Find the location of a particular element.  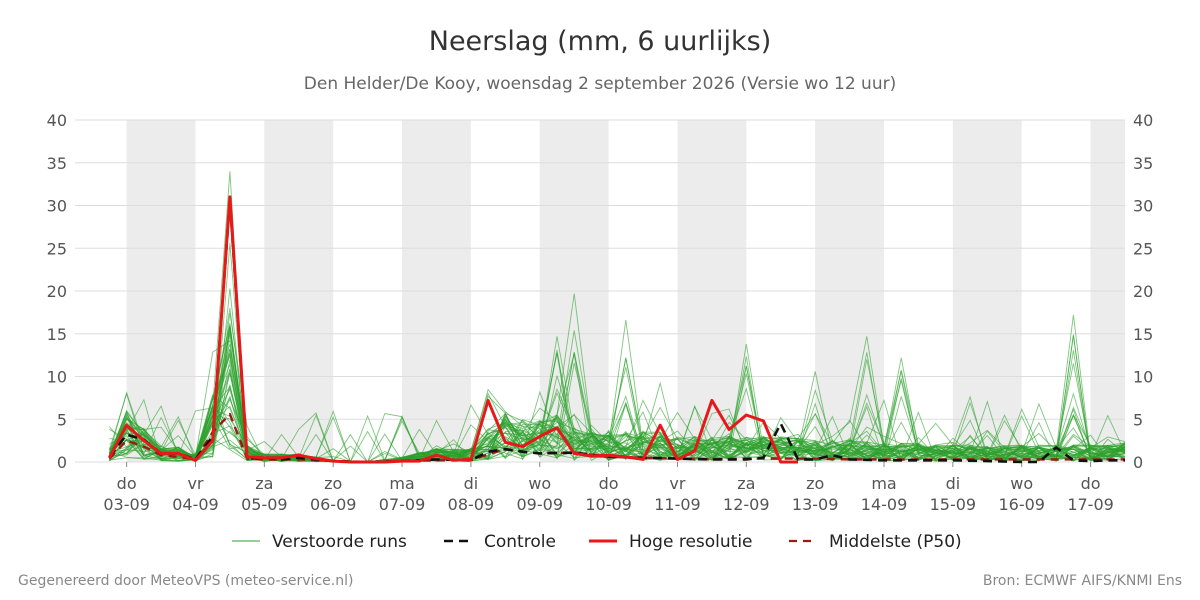

y-tick-left-25: 25 is located at coordinates (57, 248).